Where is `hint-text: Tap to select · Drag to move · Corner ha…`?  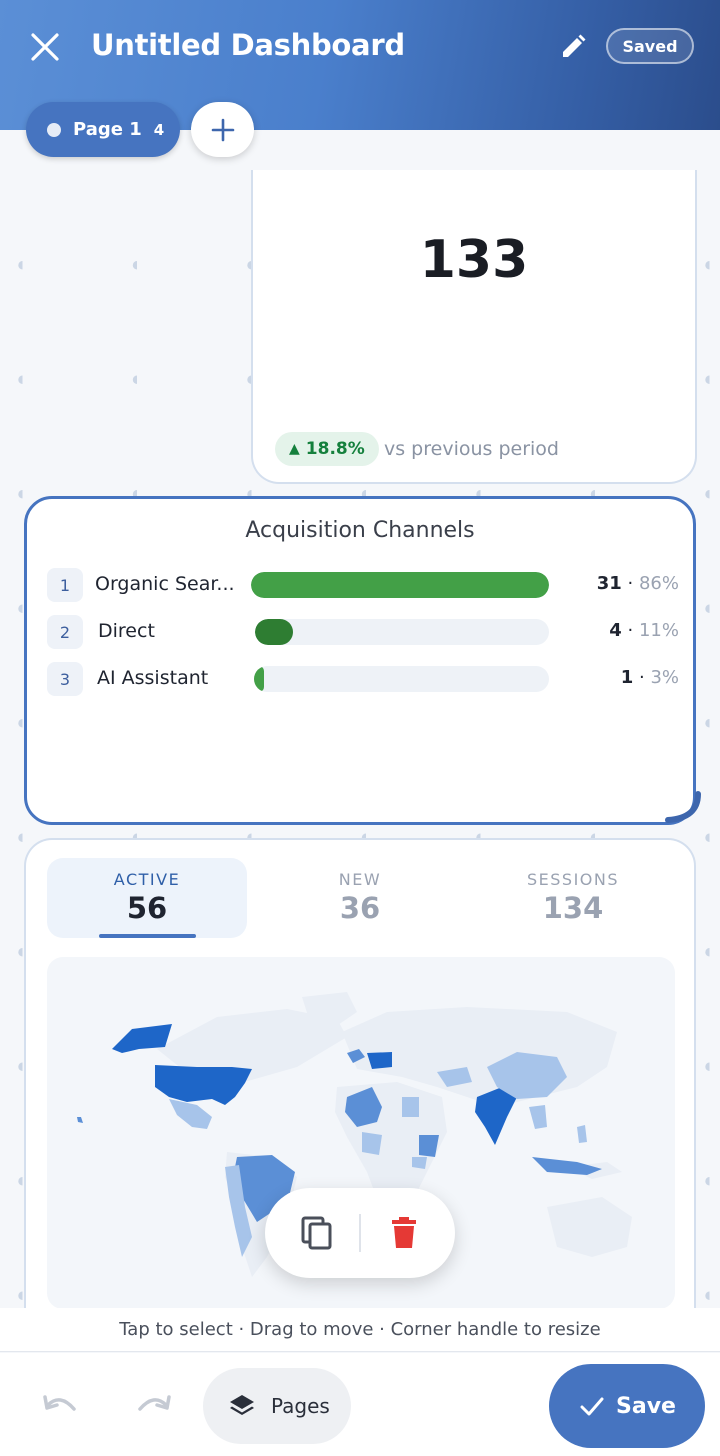 hint-text: Tap to select · Drag to move · Corner ha… is located at coordinates (360, 1330).